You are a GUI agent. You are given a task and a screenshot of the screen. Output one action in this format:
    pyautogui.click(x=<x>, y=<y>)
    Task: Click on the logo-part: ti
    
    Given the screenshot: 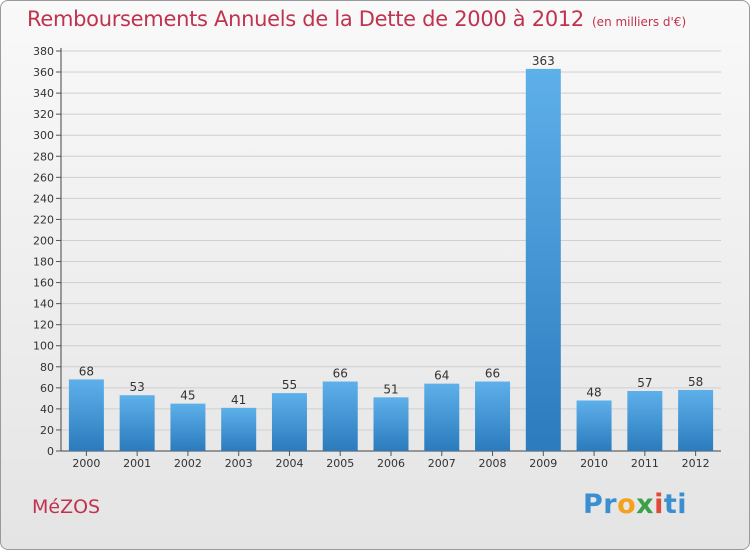 What is the action you would take?
    pyautogui.click(x=675, y=504)
    